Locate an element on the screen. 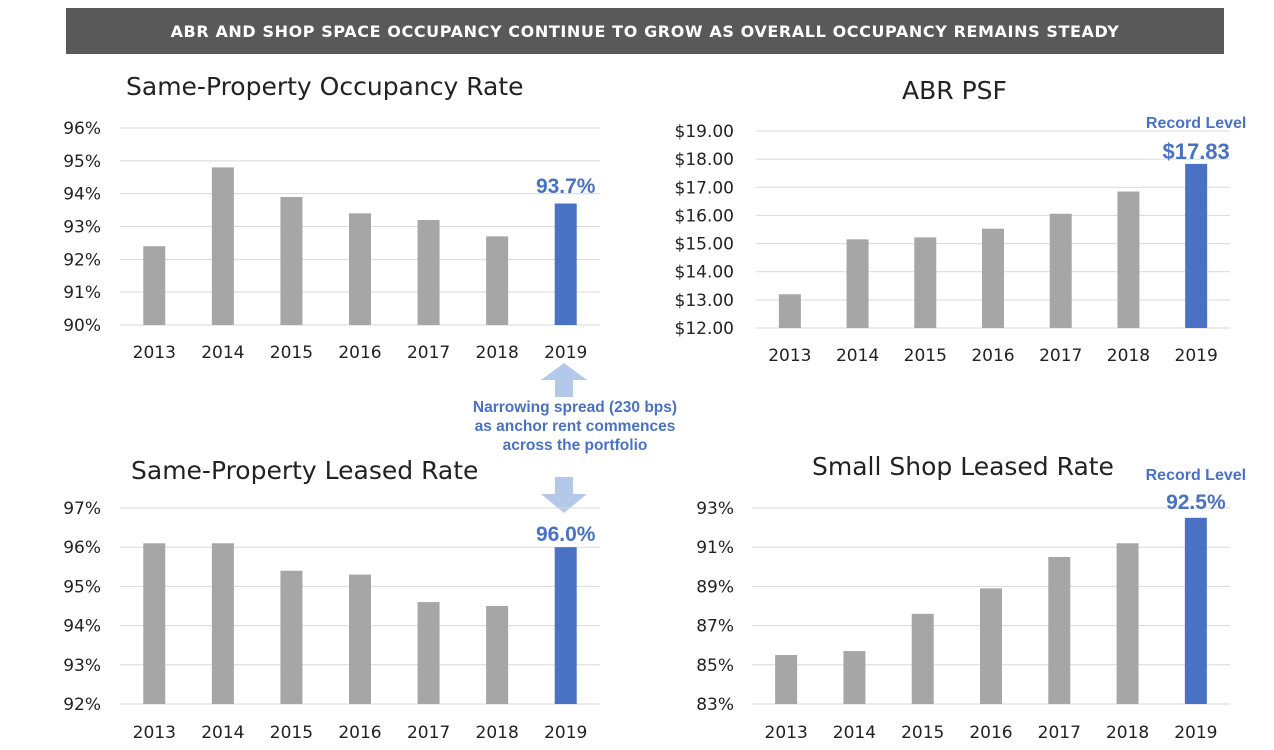 This screenshot has width=1274, height=750. abr-y-tick-label: $13.00 is located at coordinates (704, 301).